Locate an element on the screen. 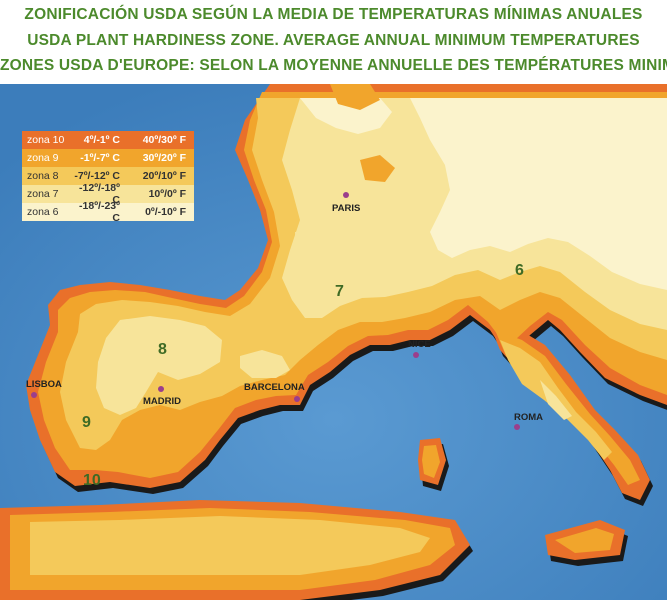 The image size is (667, 600). legend-celsius-range: -7º/-12º C is located at coordinates (97, 176).